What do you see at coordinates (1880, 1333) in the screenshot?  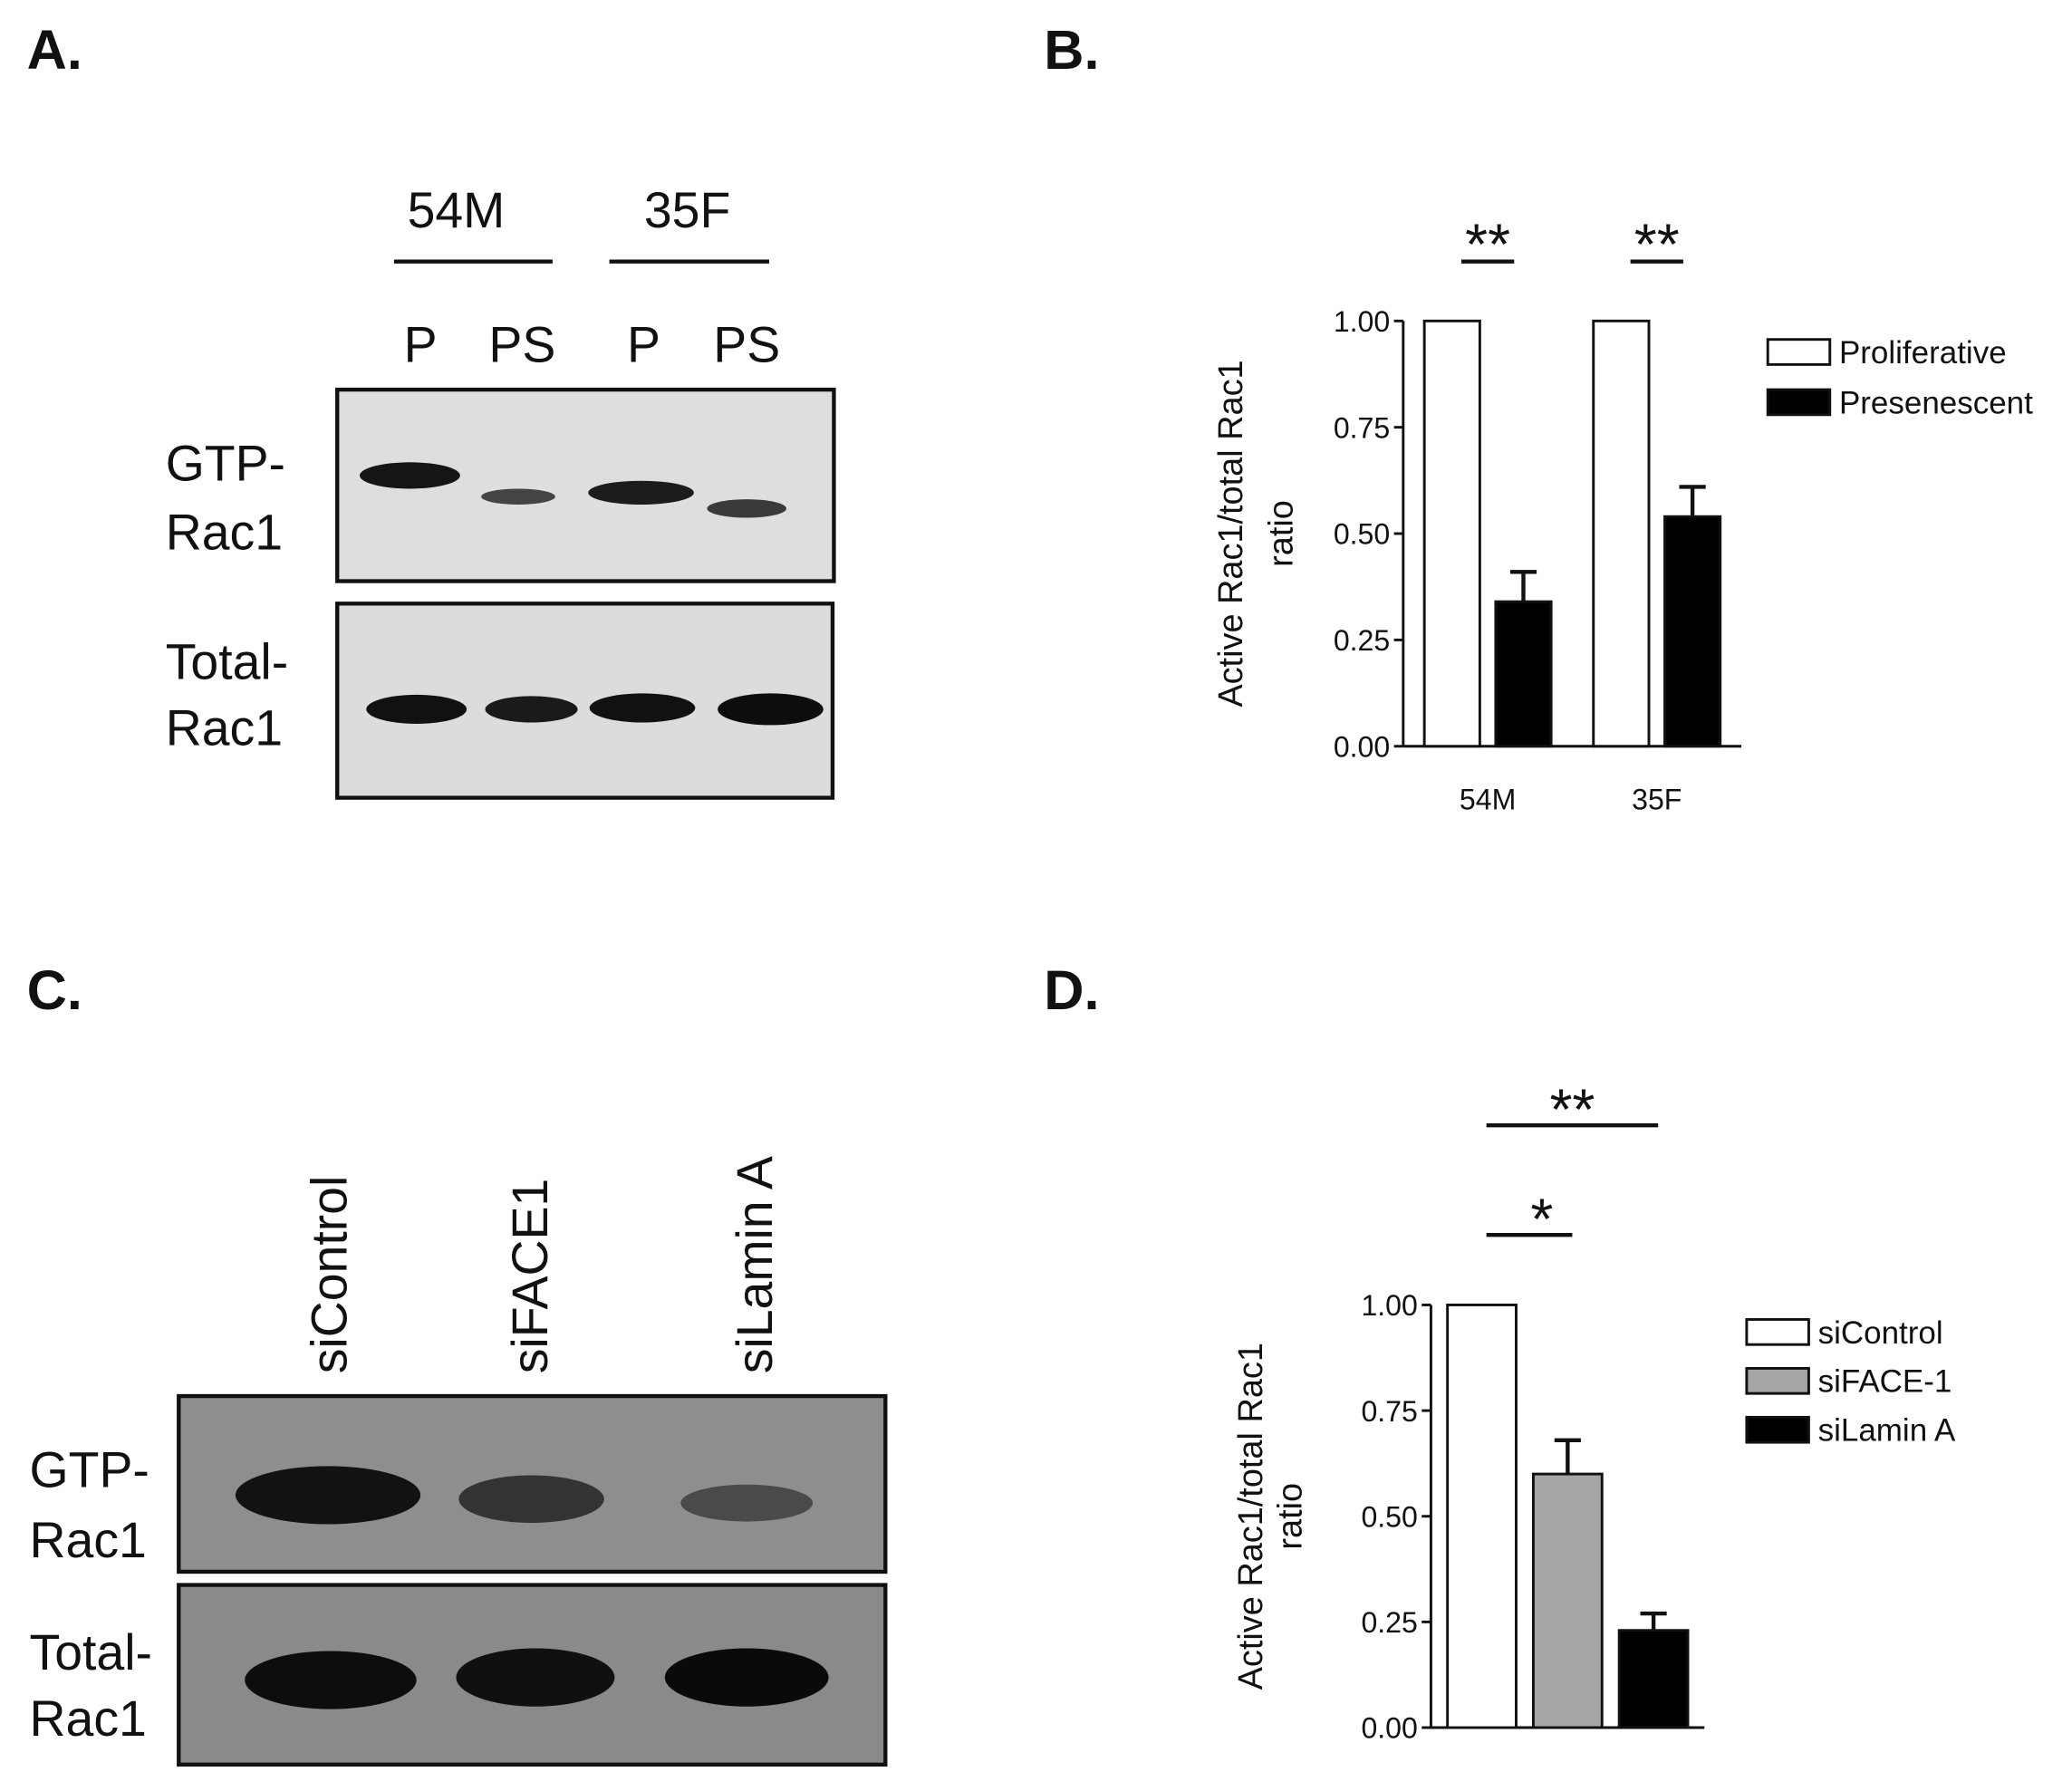 I see `legend-label: siControl` at bounding box center [1880, 1333].